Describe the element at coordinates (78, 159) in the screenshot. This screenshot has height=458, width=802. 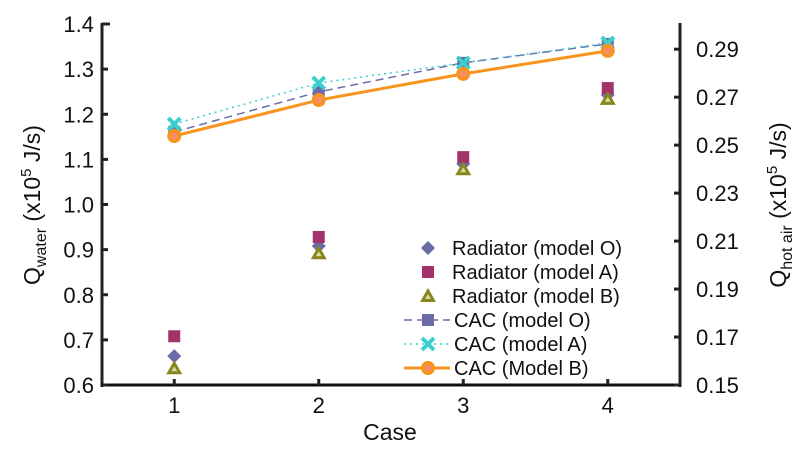
I see `y-left-tick-label: 1.1` at that location.